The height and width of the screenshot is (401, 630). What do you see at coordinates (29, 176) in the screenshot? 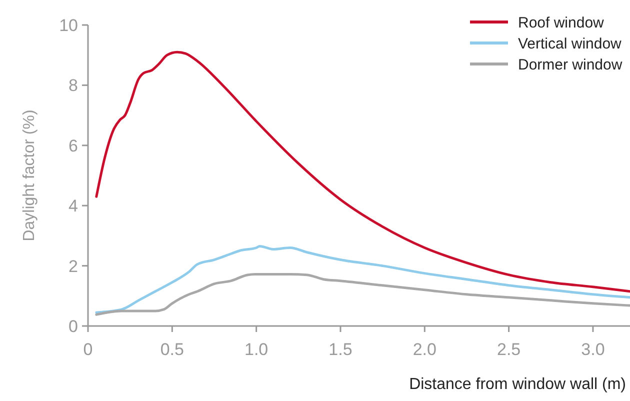
I see `y-axis-title: Daylight factor (%)` at bounding box center [29, 176].